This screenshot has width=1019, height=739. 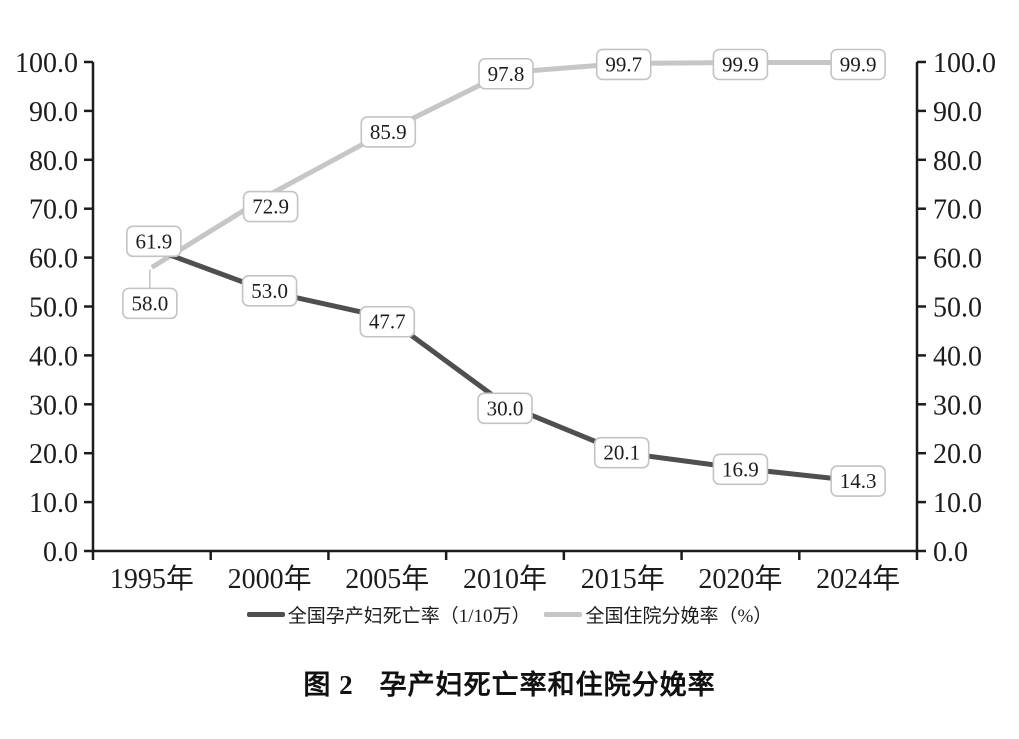 I want to click on y-tick-label-right: 80.0, so click(x=957, y=161).